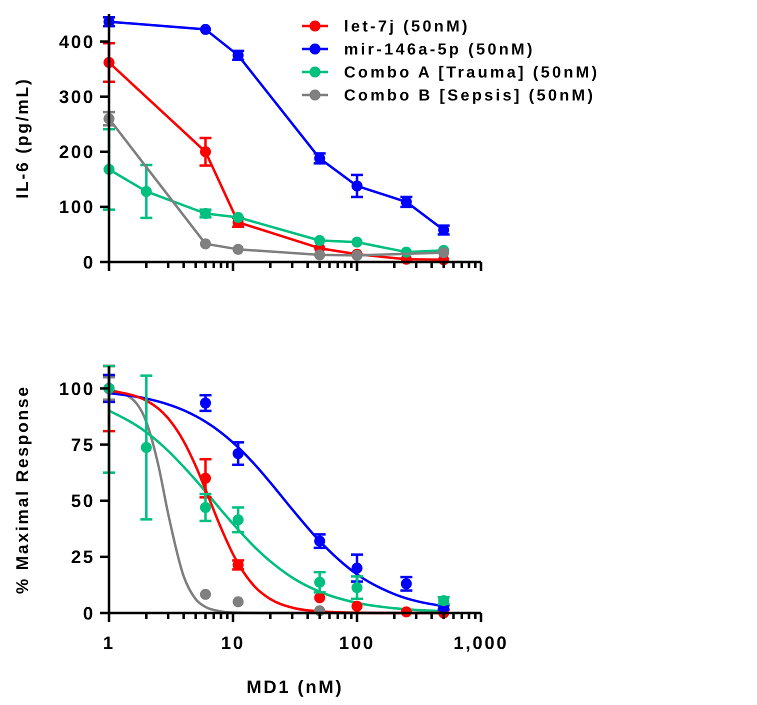 The width and height of the screenshot is (757, 705). Describe the element at coordinates (472, 73) in the screenshot. I see `legend-label: Combo A [Trauma] (50nM)` at that location.